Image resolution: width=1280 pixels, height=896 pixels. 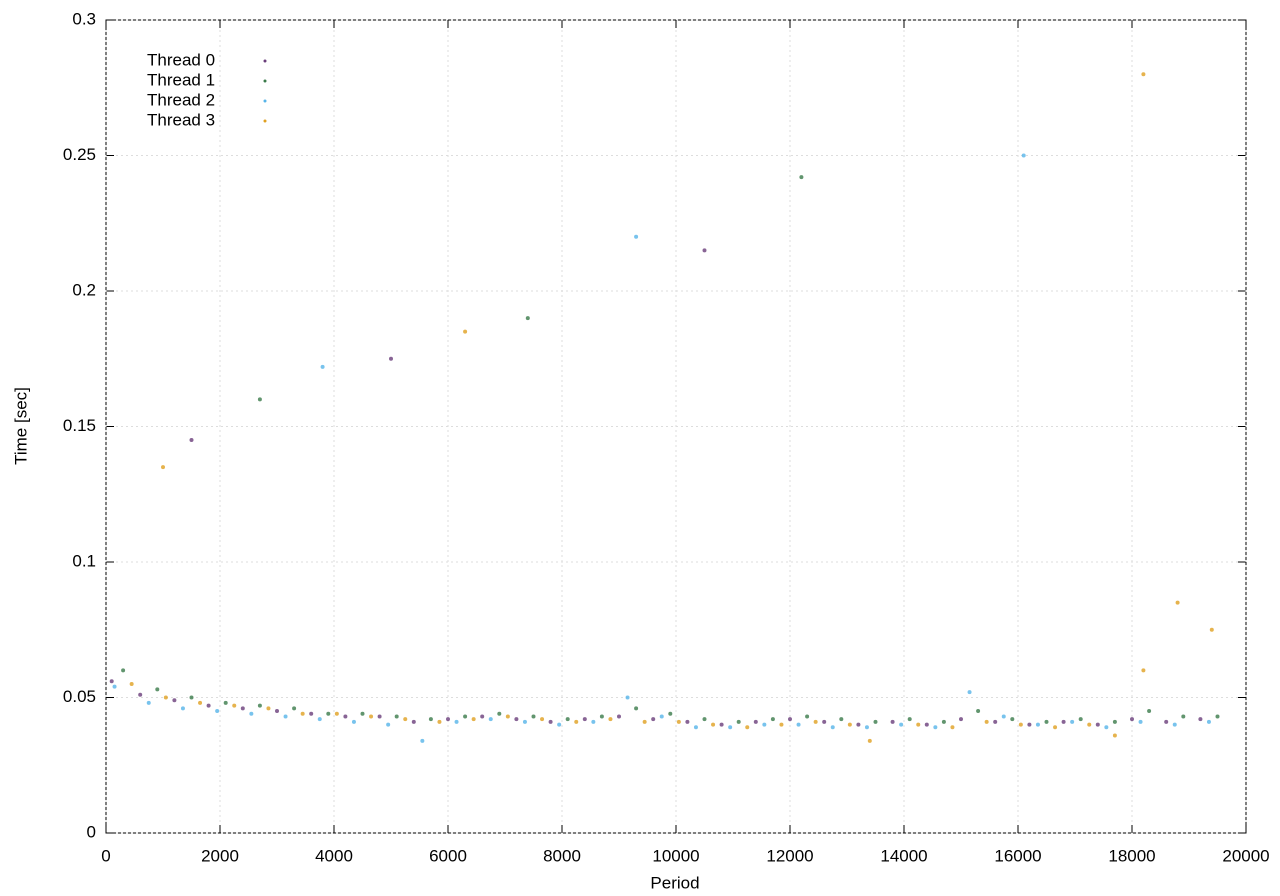 I want to click on x-tick-label: 0, so click(x=105, y=855).